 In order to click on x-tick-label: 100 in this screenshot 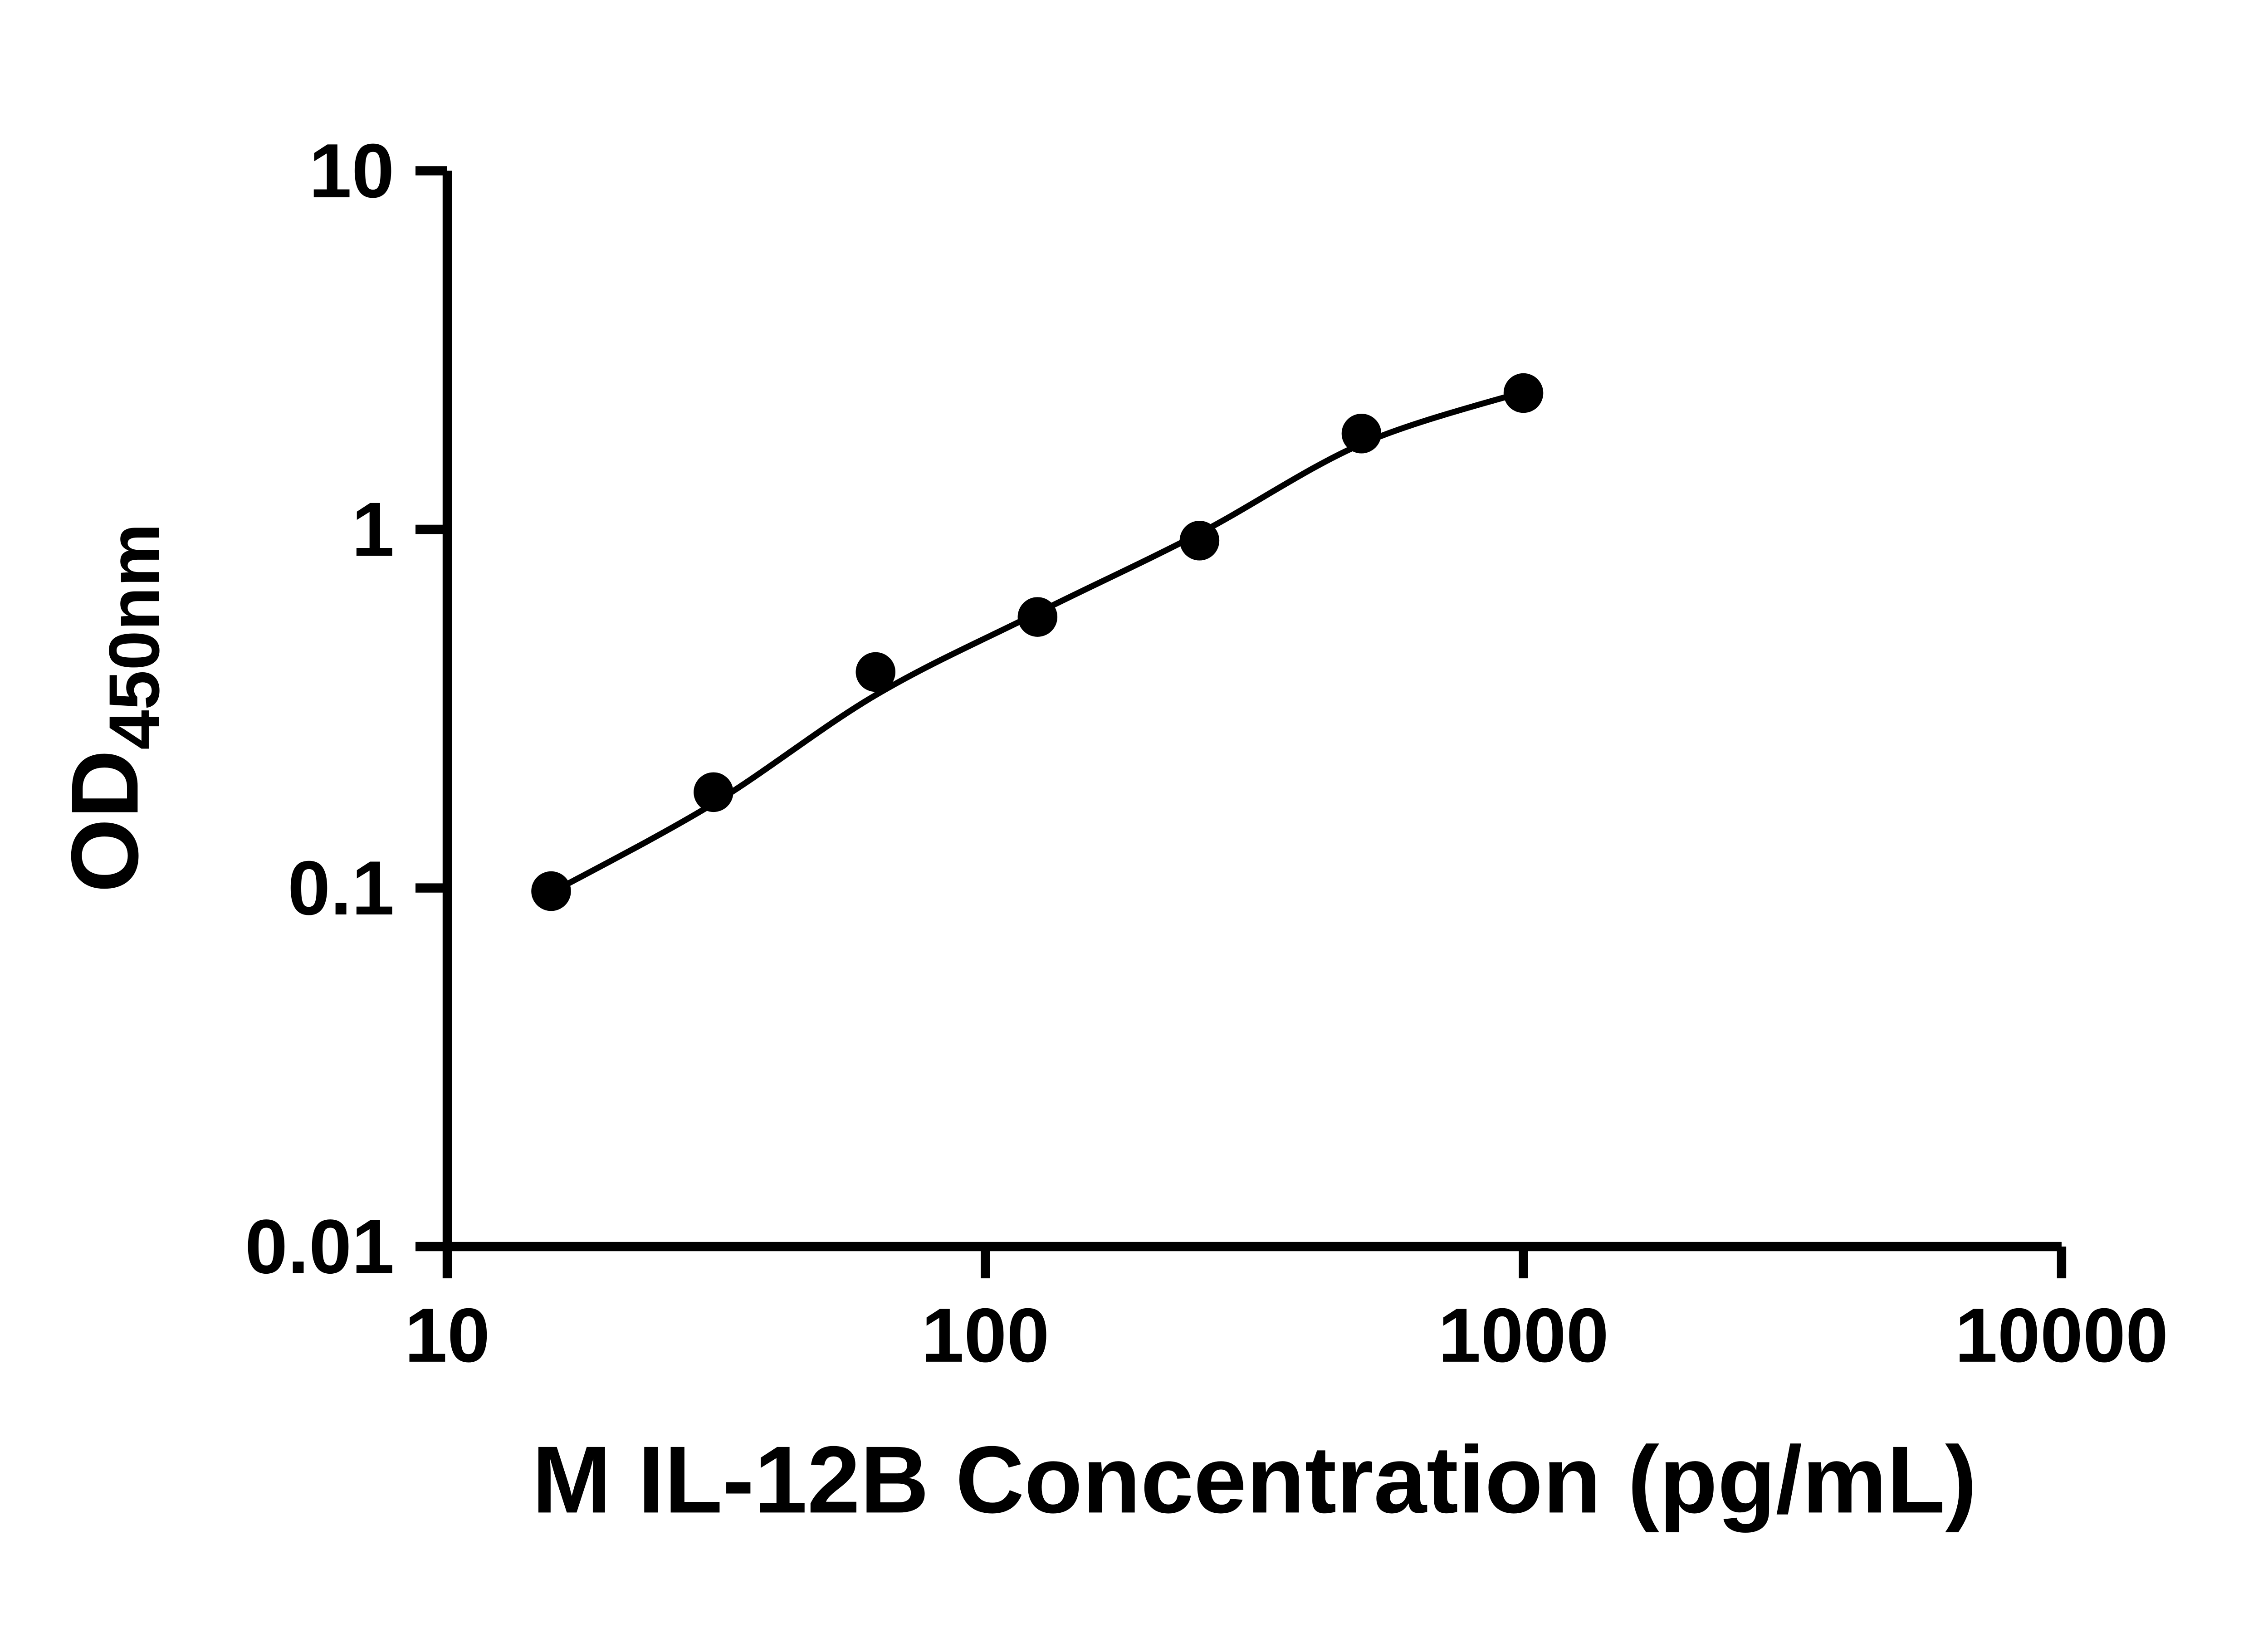, I will do `click(985, 1335)`.